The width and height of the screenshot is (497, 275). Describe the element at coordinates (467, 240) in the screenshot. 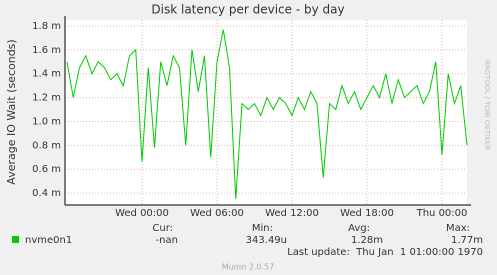

I see `stats-value: 1.77m` at that location.